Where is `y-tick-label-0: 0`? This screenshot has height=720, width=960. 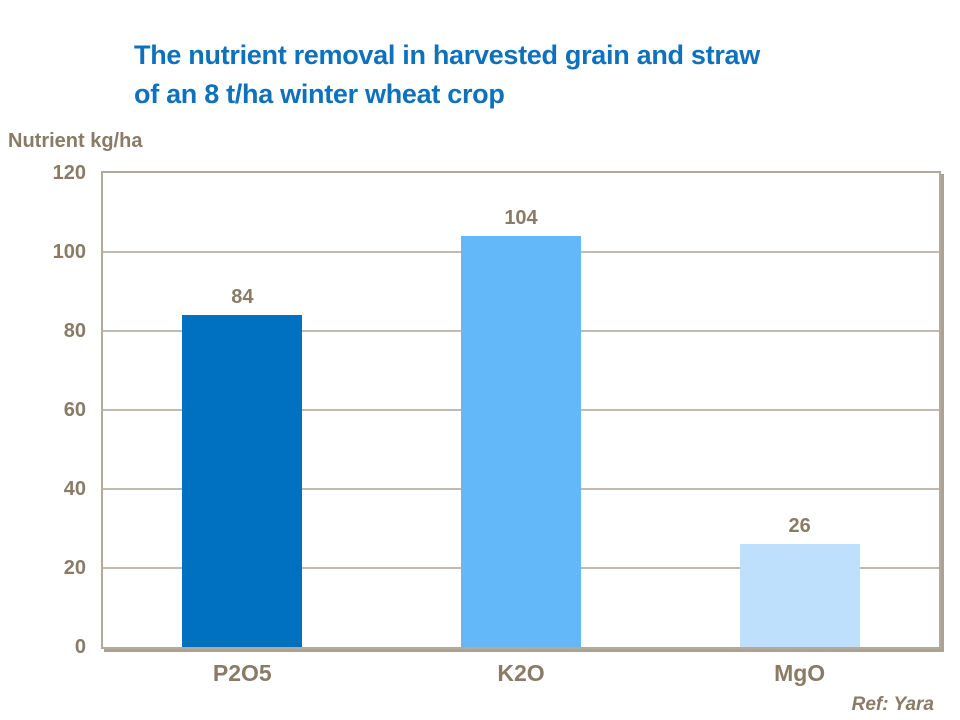
y-tick-label-0: 0 is located at coordinates (80, 647).